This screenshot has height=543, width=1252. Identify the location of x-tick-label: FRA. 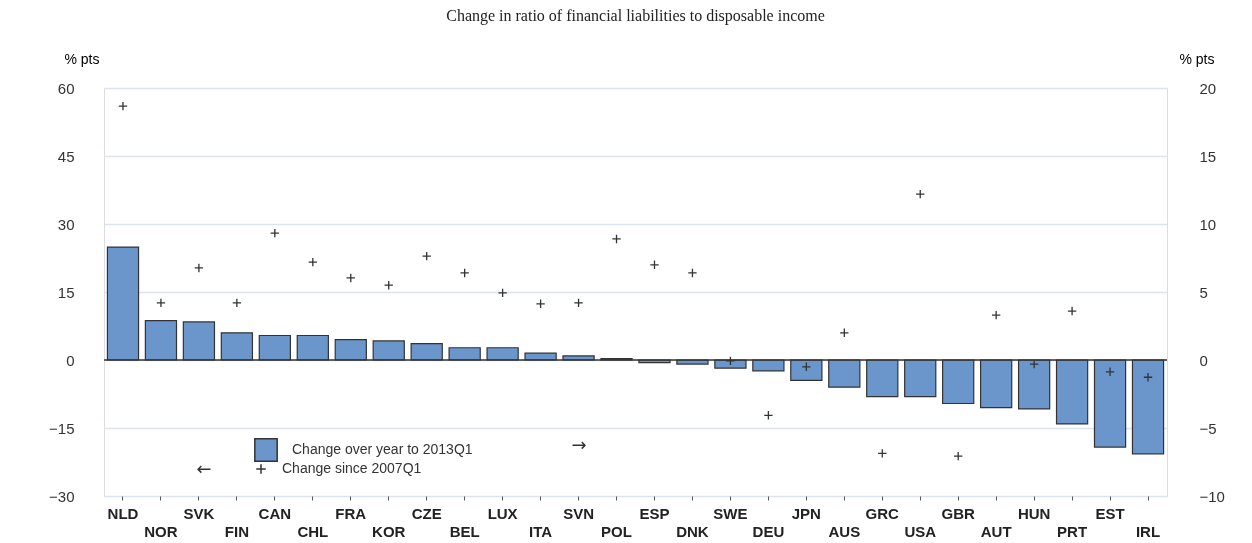
(351, 513).